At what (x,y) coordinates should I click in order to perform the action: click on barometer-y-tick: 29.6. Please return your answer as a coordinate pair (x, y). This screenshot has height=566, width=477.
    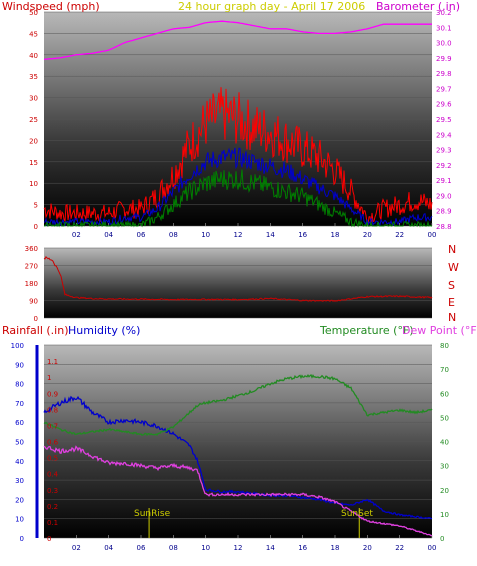
    Looking at the image, I should click on (444, 105).